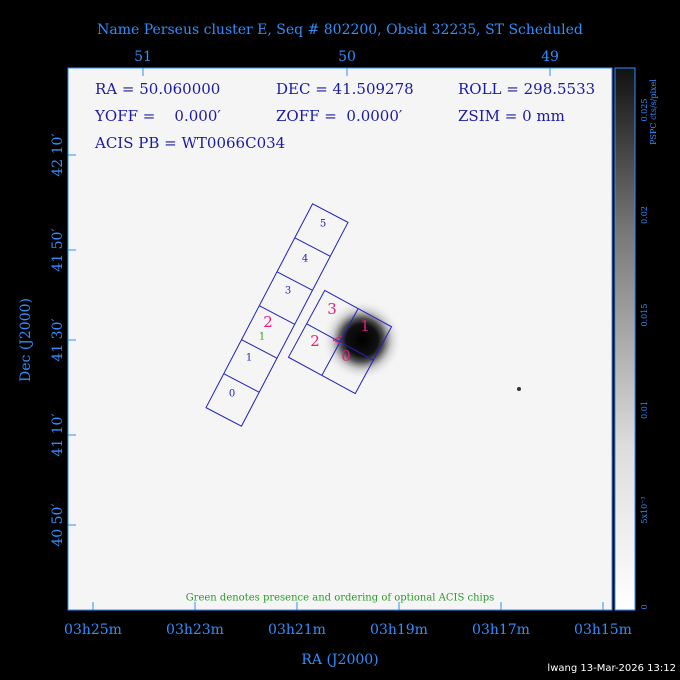 This screenshot has height=680, width=680. I want to click on acis-i, so click(340, 342).